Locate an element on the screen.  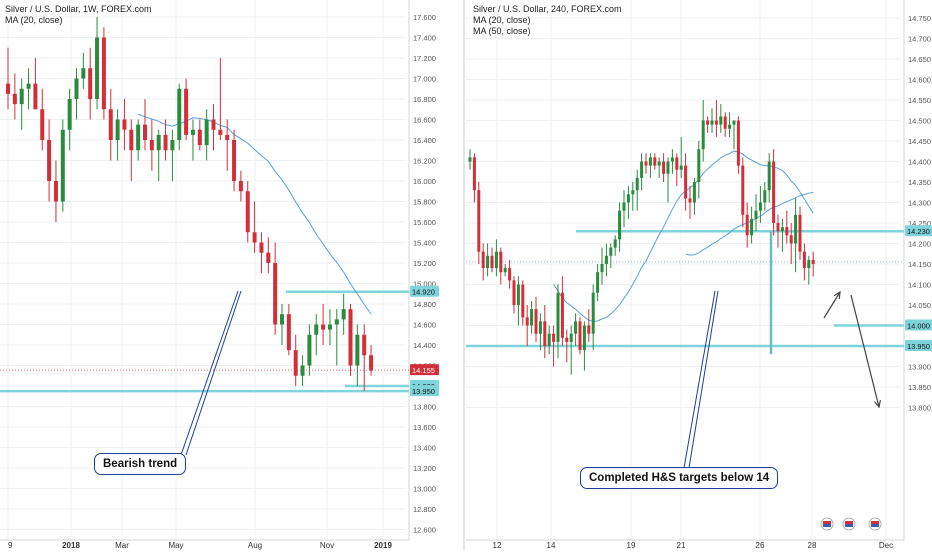
left-time-label: 9 is located at coordinates (10, 545).